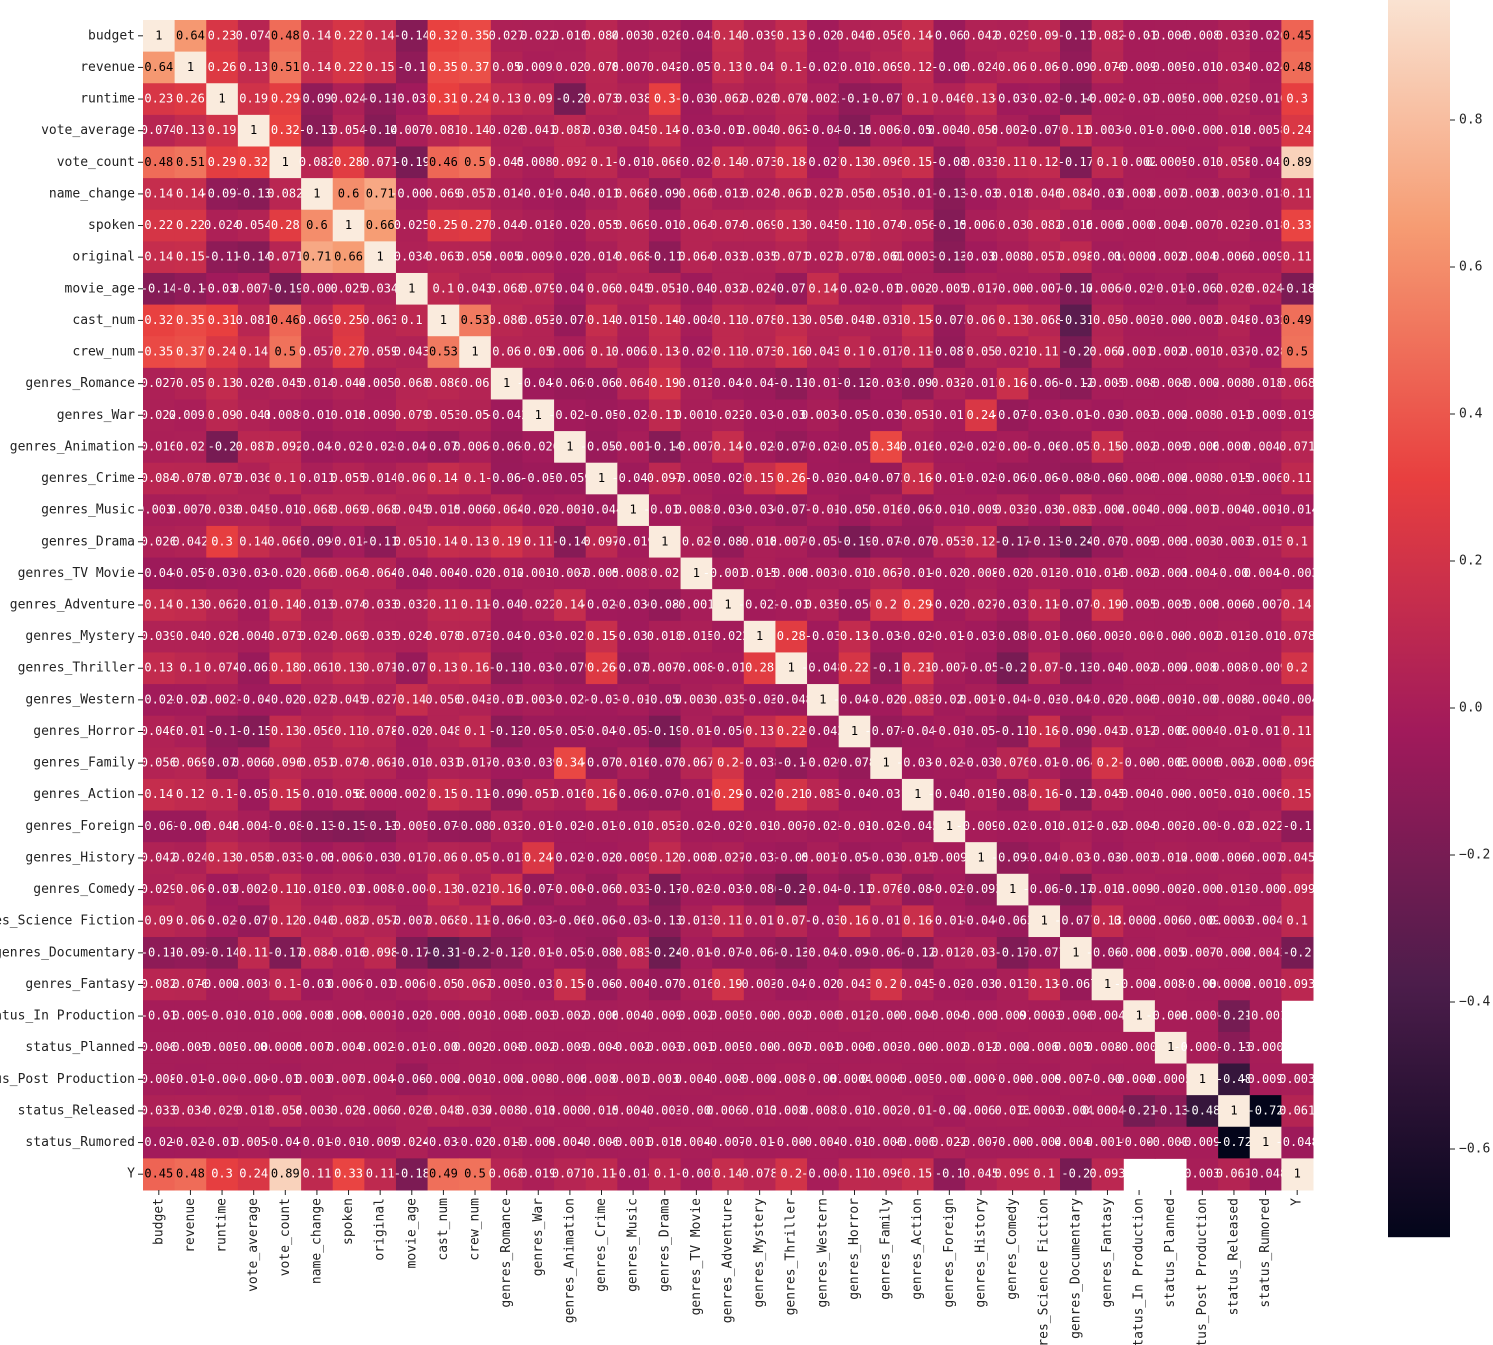 This screenshot has width=1493, height=1345. What do you see at coordinates (696, 1174) in the screenshot?
I see `cell-label: -0.003` at bounding box center [696, 1174].